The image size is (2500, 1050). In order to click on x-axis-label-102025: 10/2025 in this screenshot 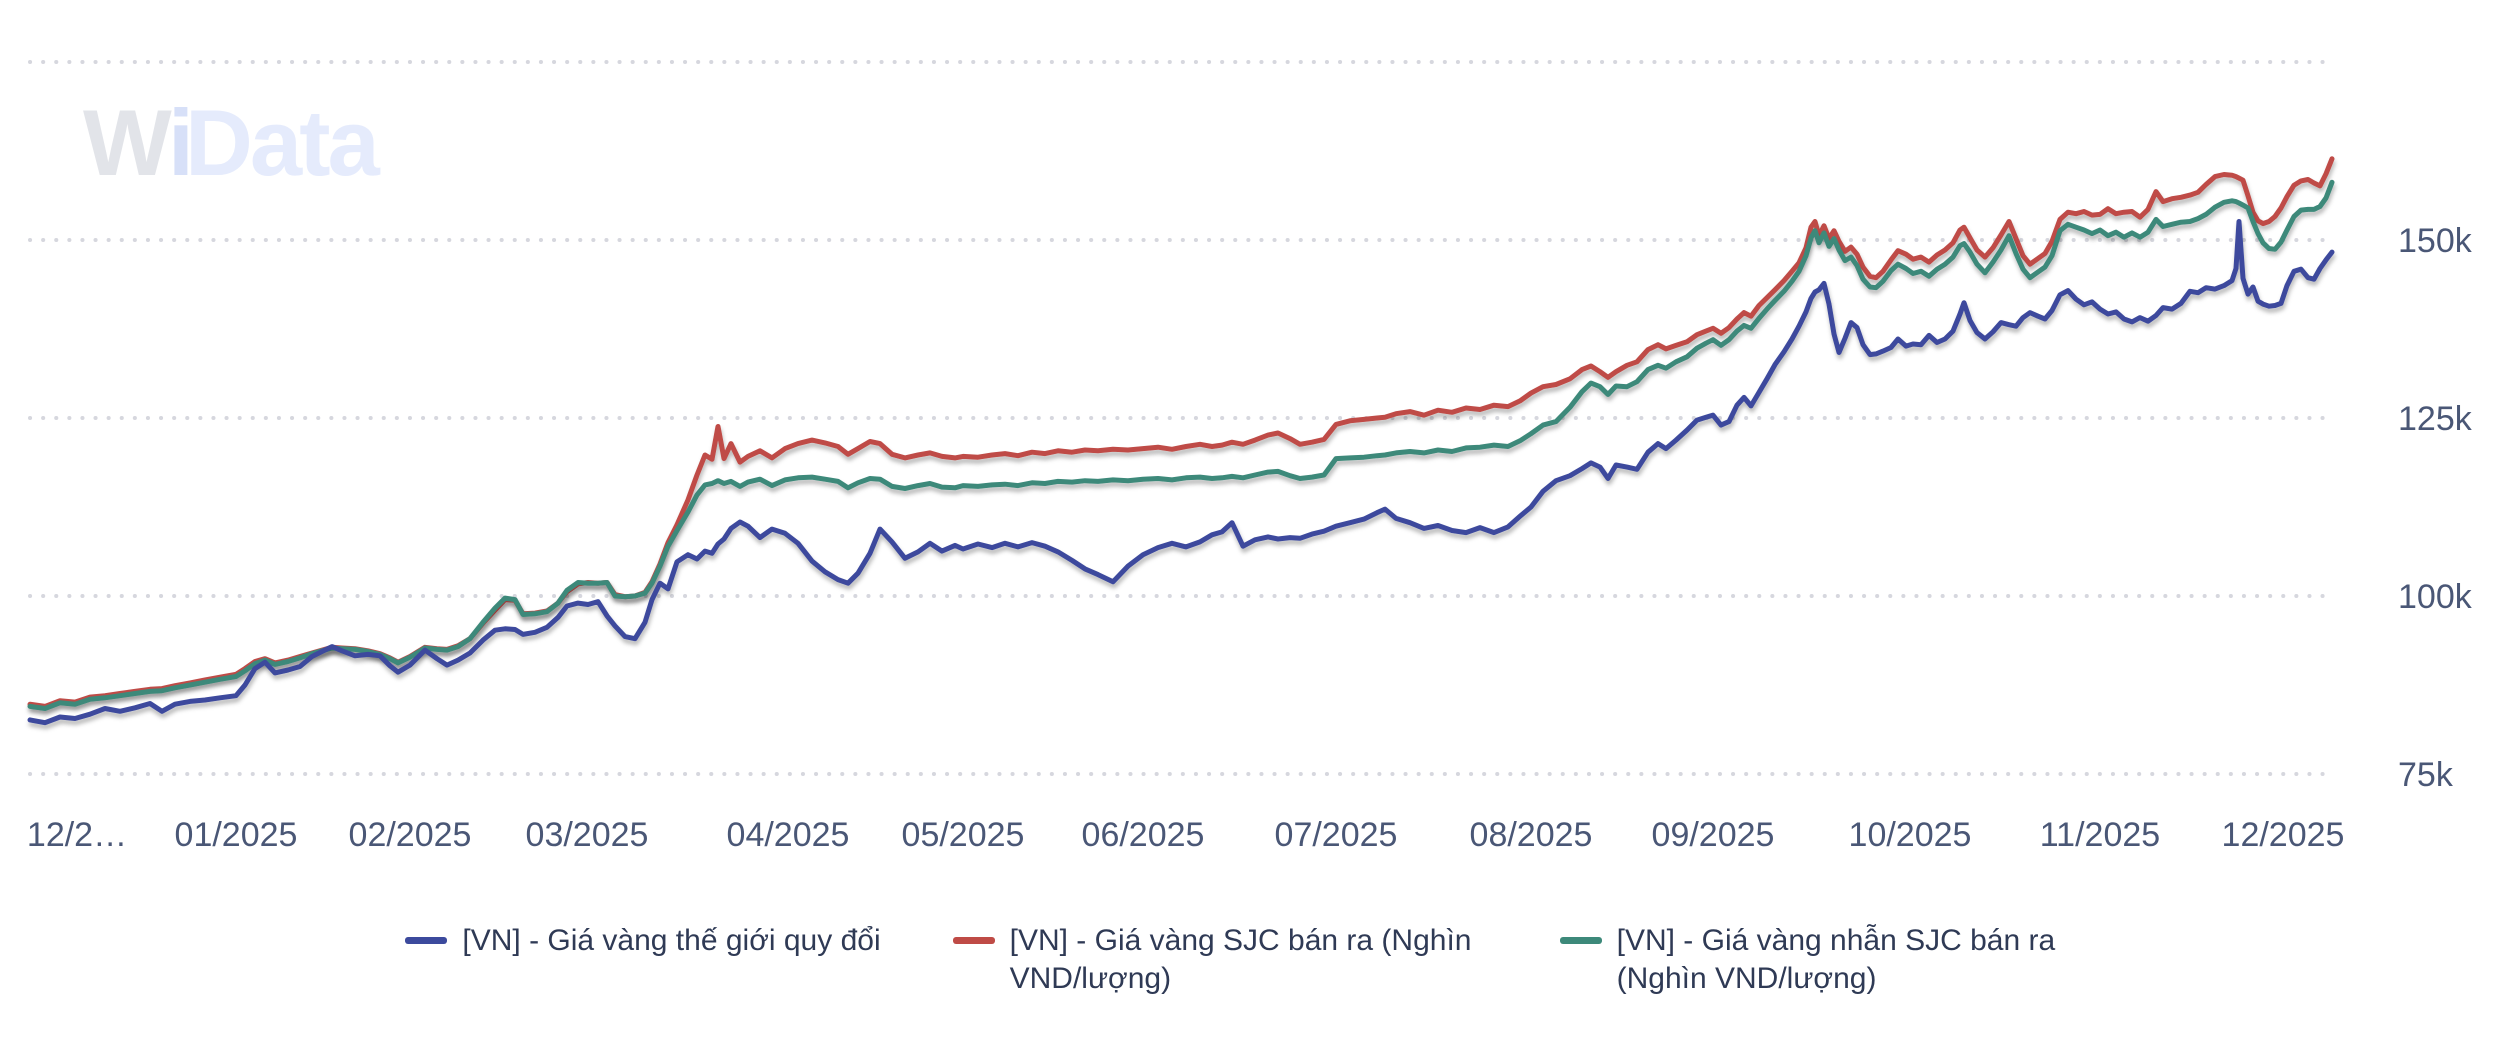, I will do `click(1910, 835)`.